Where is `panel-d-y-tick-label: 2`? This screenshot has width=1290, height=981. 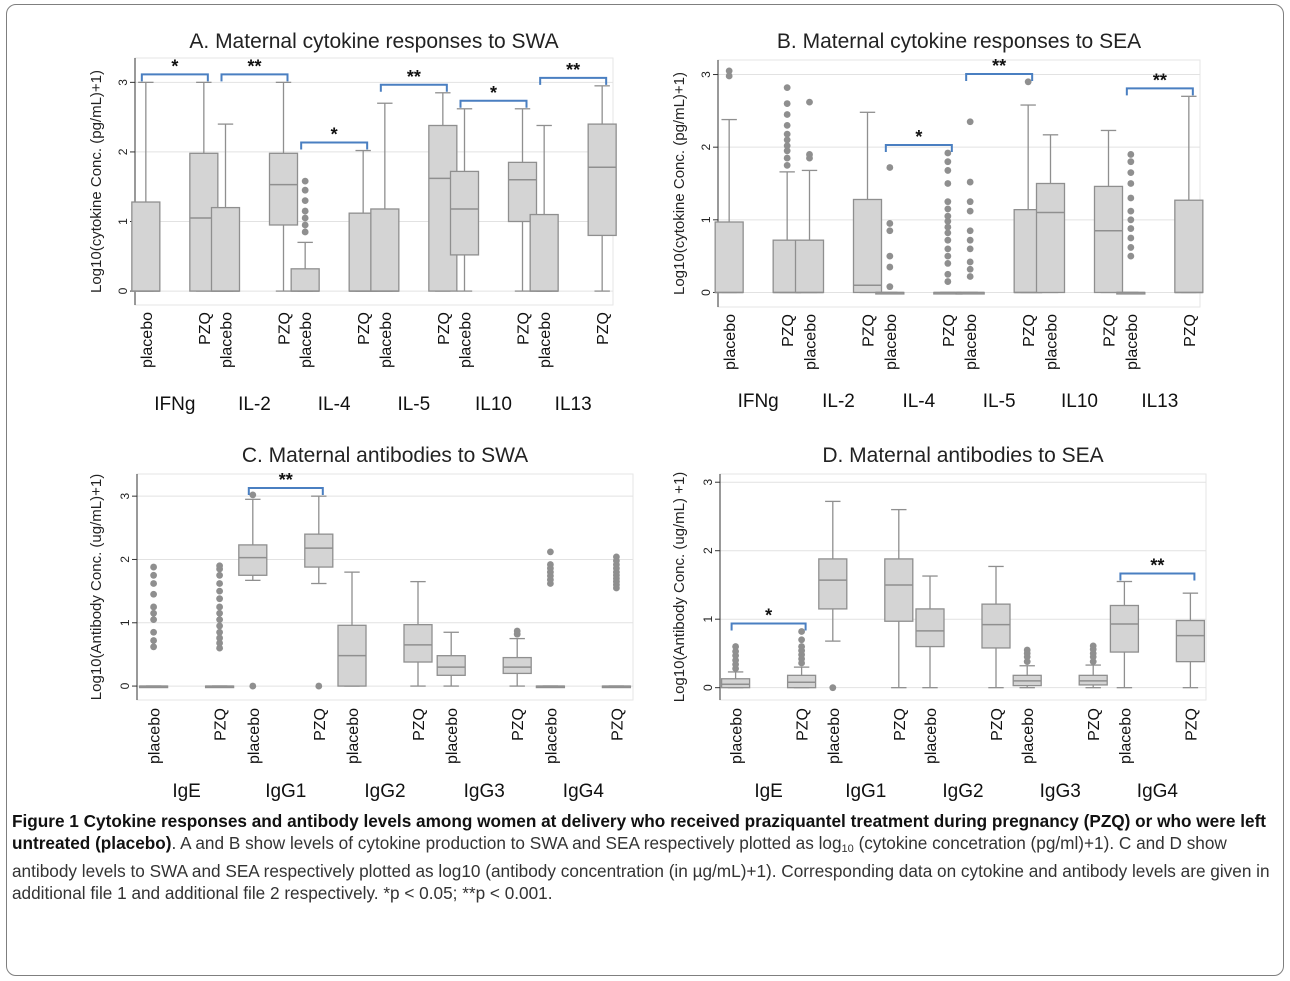 panel-d-y-tick-label: 2 is located at coordinates (708, 550).